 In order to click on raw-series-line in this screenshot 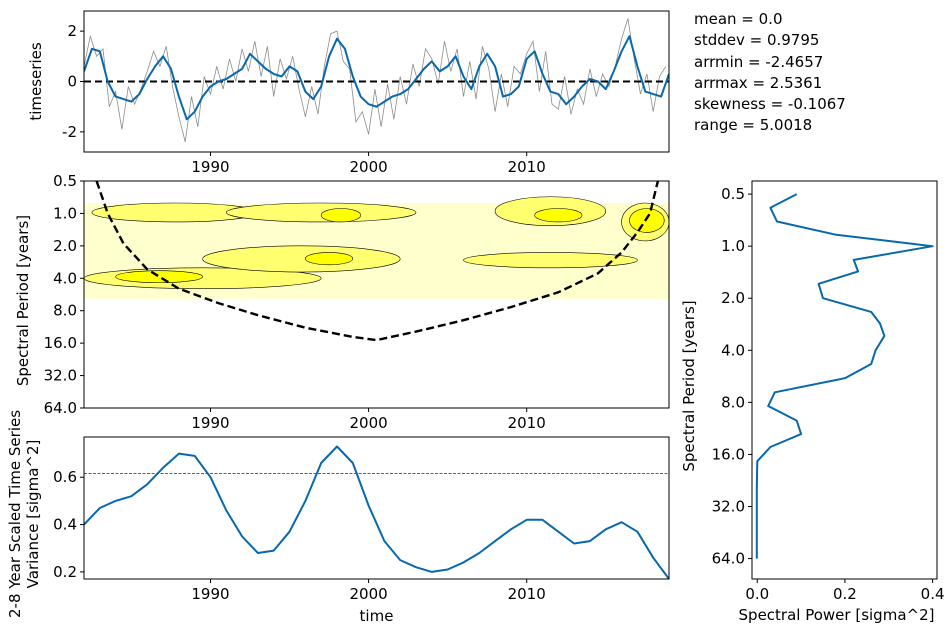, I will do `click(375, 80)`.